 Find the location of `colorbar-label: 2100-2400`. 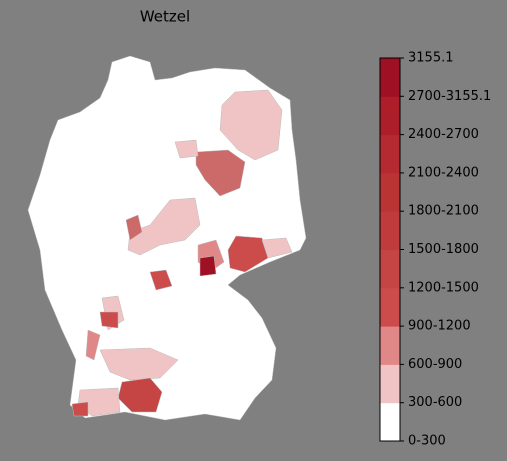

colorbar-label: 2100-2400 is located at coordinates (443, 172).